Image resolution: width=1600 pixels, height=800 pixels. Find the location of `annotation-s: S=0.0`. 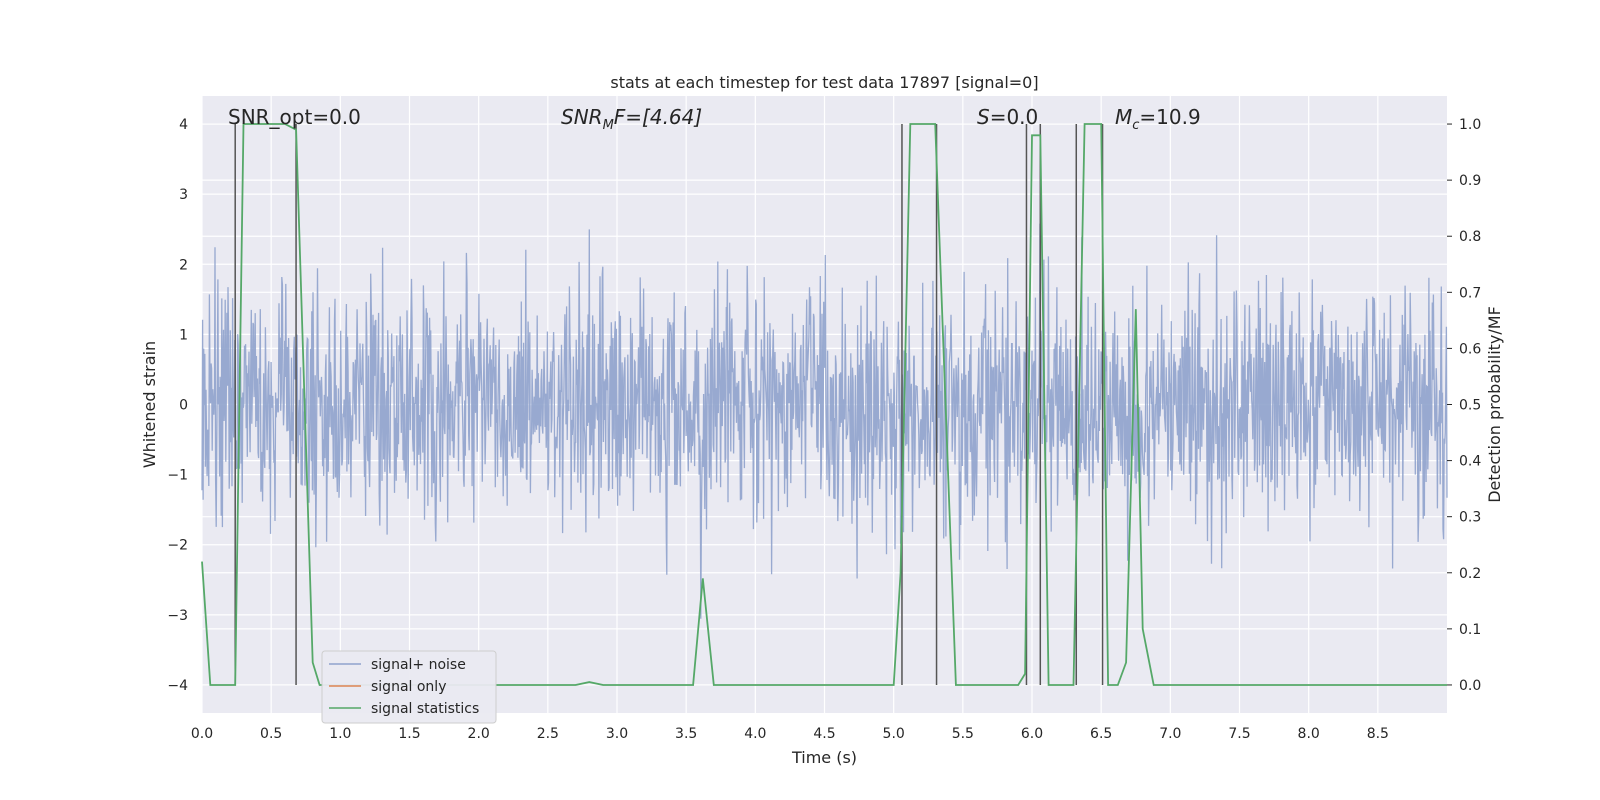

annotation-s: S=0.0 is located at coordinates (1007, 117).